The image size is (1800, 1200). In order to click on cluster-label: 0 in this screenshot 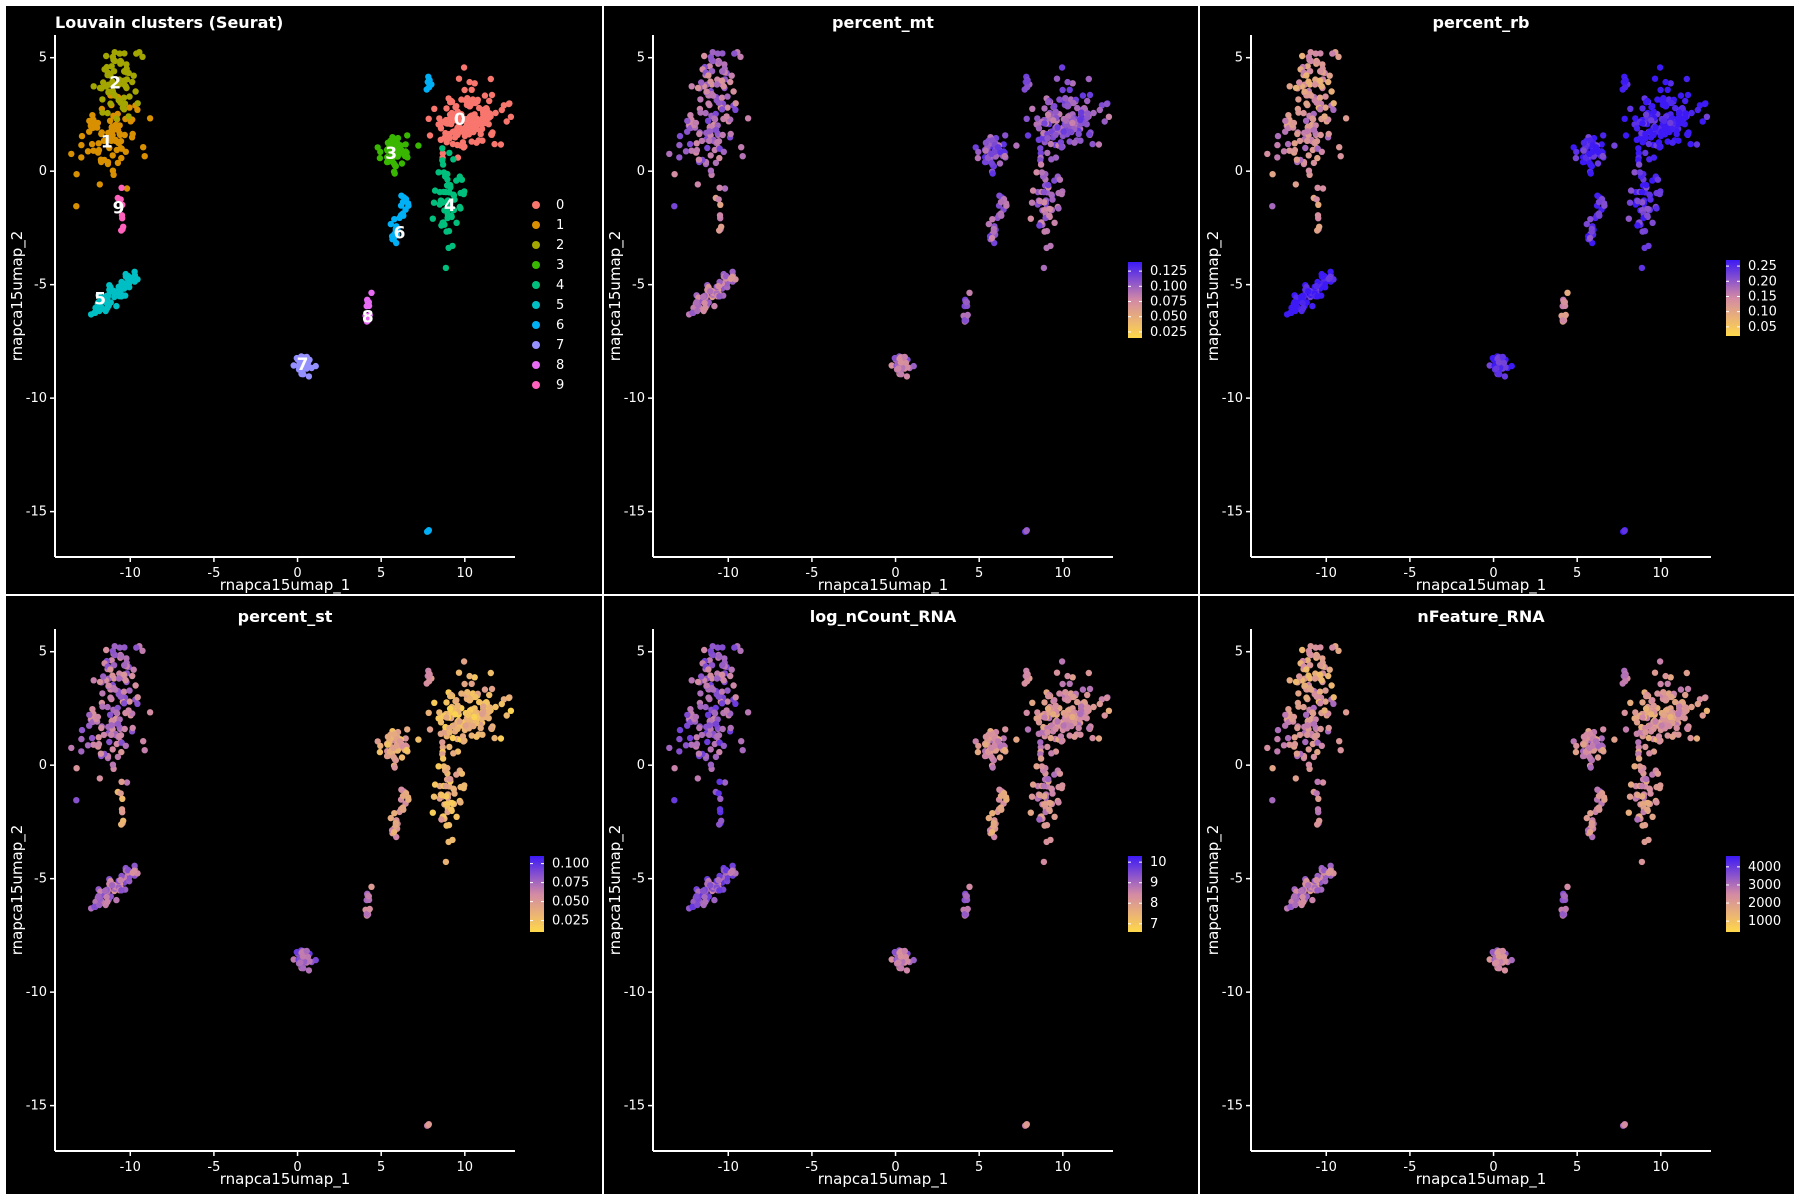, I will do `click(460, 120)`.